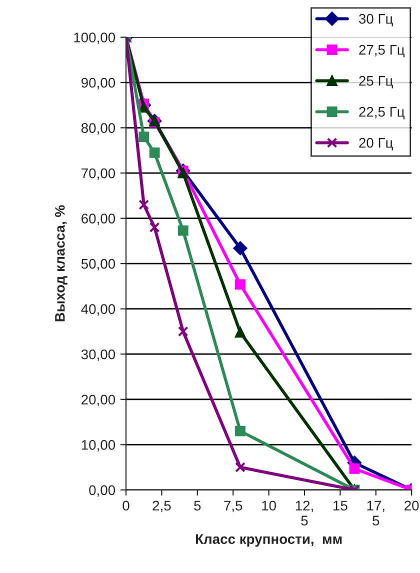 The height and width of the screenshot is (573, 420). I want to click on y-tick-label: 50,00, so click(98, 264).